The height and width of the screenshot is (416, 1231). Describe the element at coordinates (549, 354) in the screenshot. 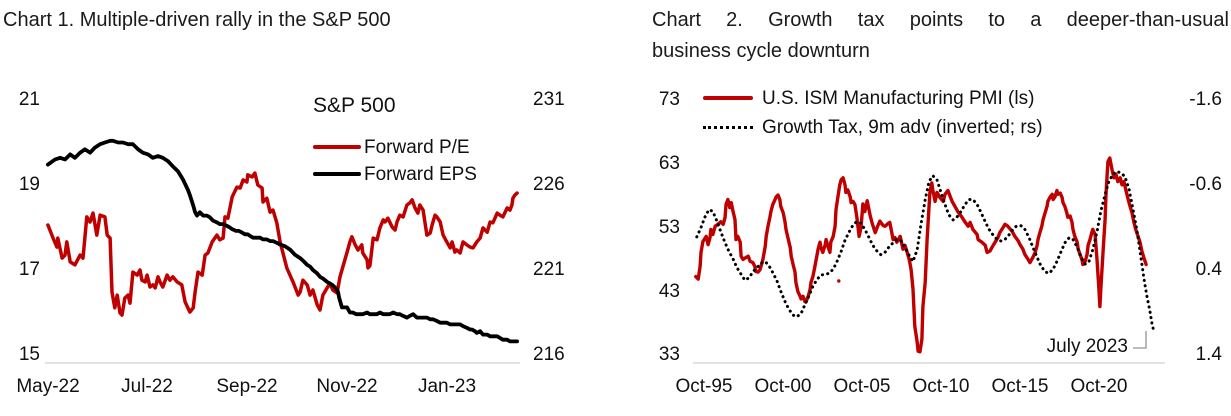

I see `chart1-yright-tick: 216` at that location.